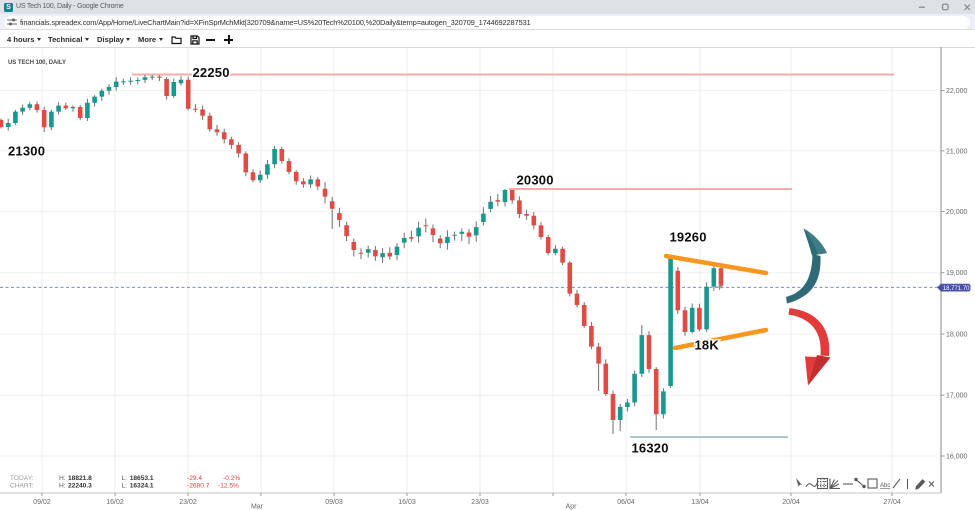 This screenshot has width=975, height=510. What do you see at coordinates (231, 478) in the screenshot?
I see `svg-text: -0.2%` at bounding box center [231, 478].